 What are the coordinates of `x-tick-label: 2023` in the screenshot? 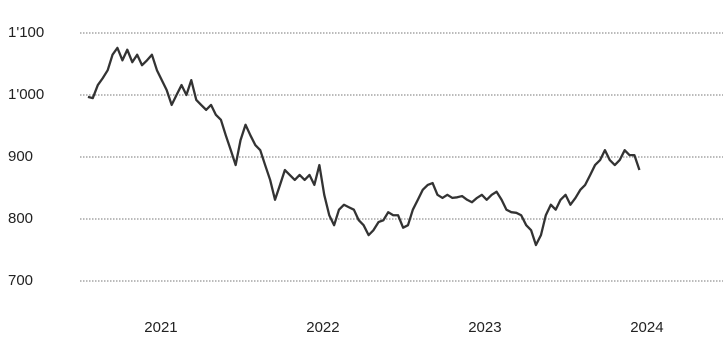 It's located at (484, 327).